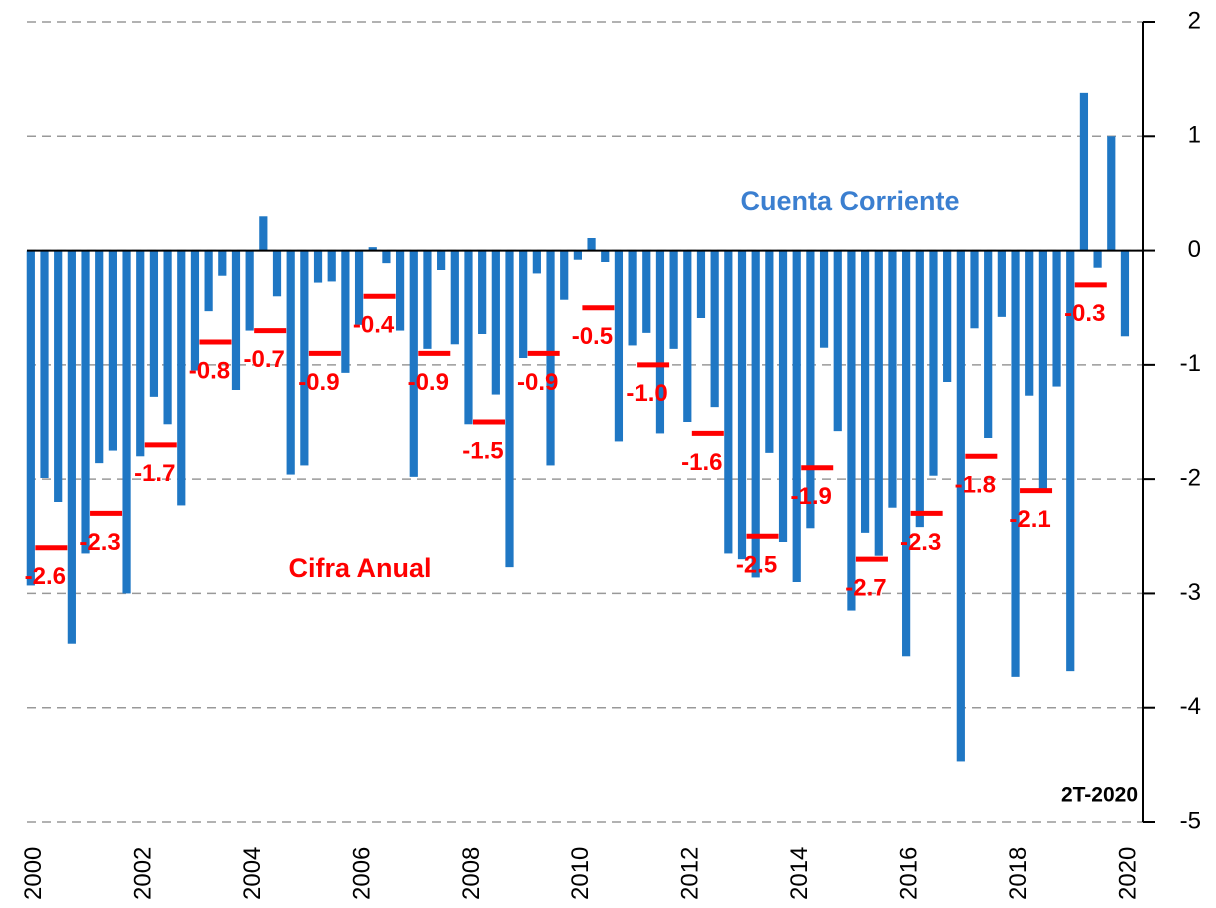 Image resolution: width=1216 pixels, height=908 pixels. I want to click on annual-label: -1.8, so click(975, 485).